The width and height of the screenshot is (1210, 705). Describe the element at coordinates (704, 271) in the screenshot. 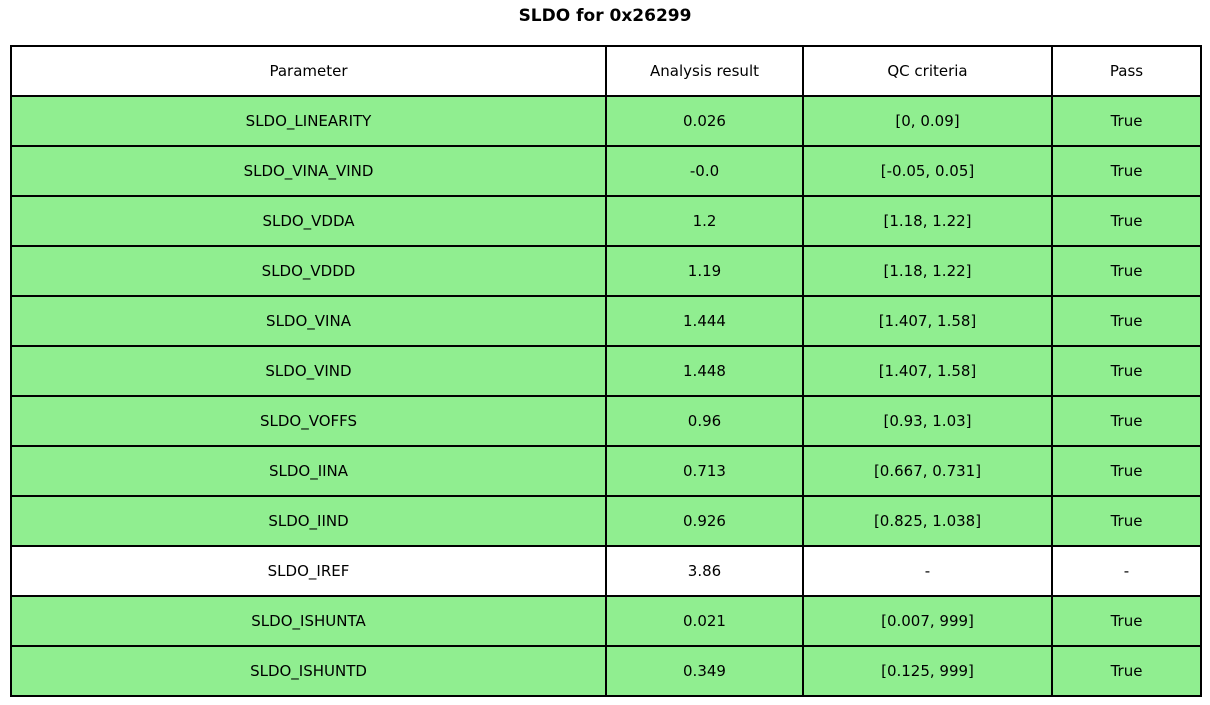

I see `analysis-result-cell: 1.19` at that location.